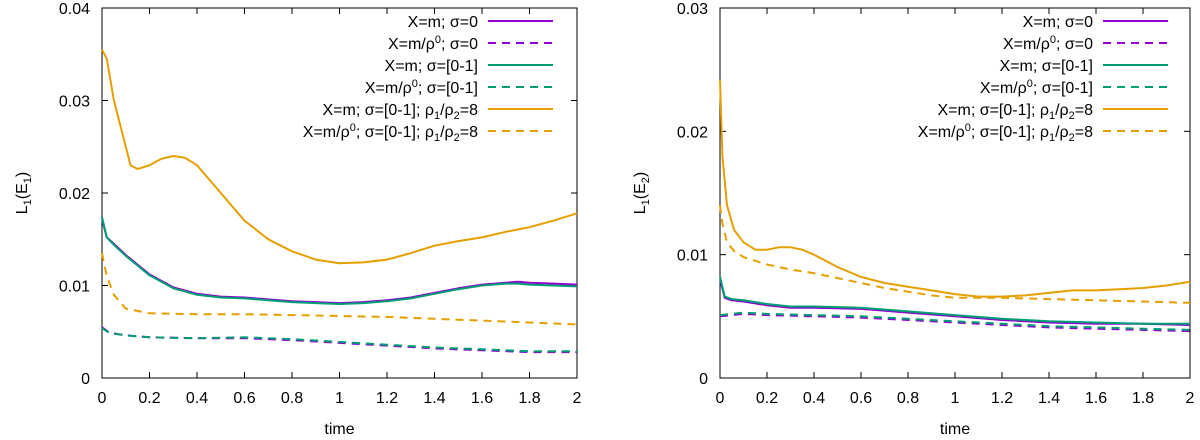 The height and width of the screenshot is (440, 1200). What do you see at coordinates (74, 9) in the screenshot?
I see `y-tick-label: 0.04` at bounding box center [74, 9].